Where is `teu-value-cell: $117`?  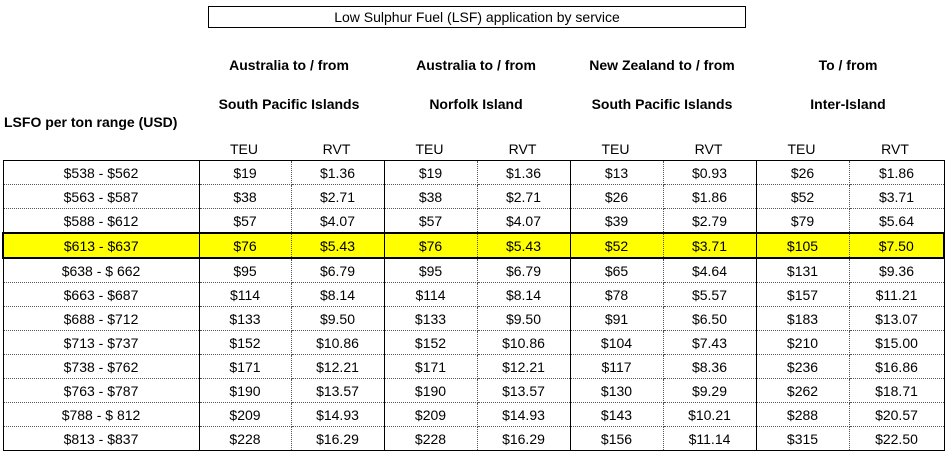 teu-value-cell: $117 is located at coordinates (616, 366).